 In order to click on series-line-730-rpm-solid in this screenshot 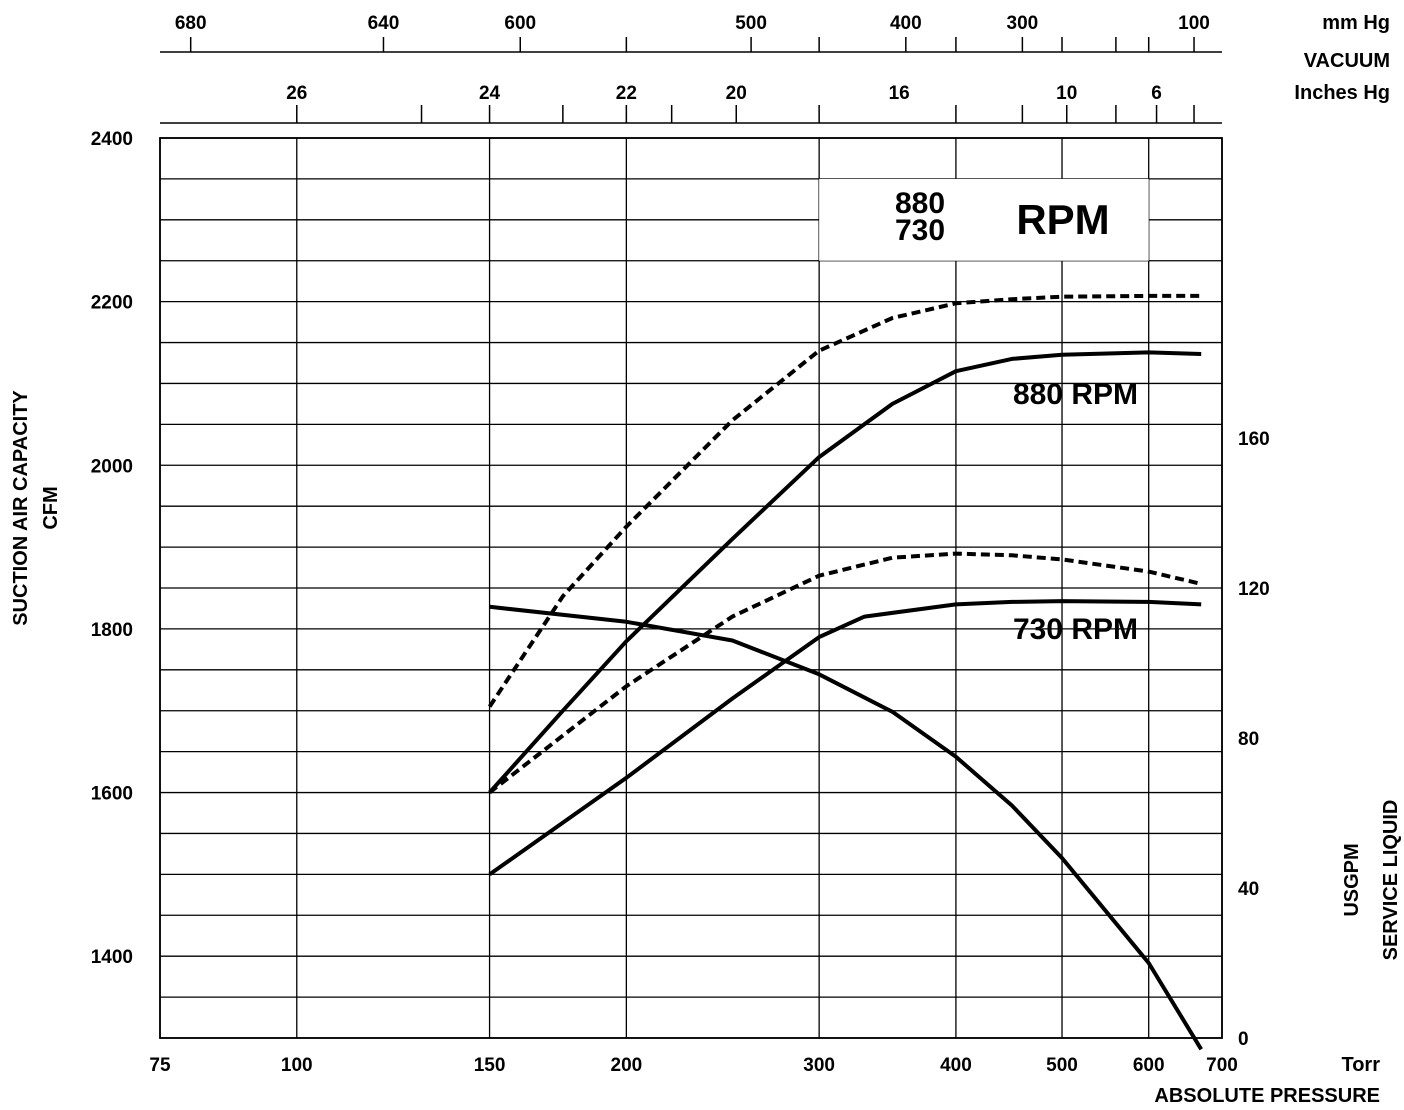, I will do `click(845, 738)`.